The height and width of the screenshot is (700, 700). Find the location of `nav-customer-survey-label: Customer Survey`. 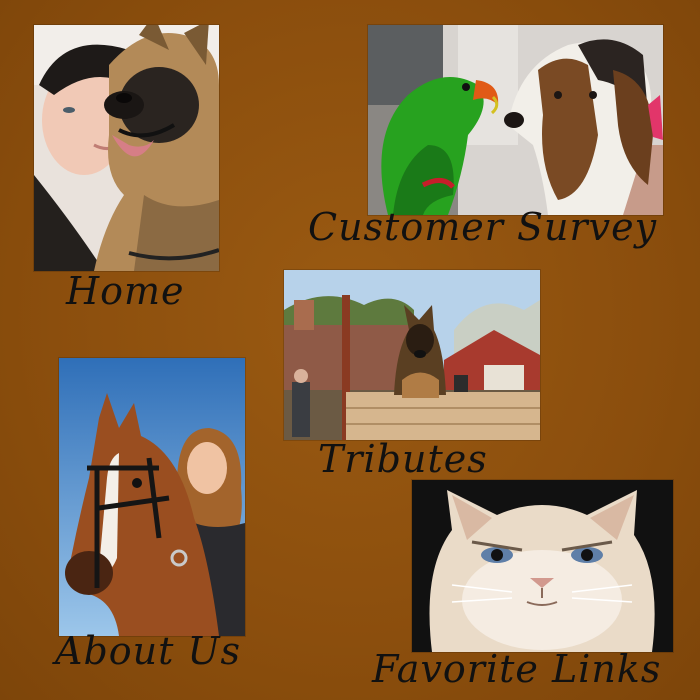

nav-customer-survey-label: Customer Survey is located at coordinates (483, 227).